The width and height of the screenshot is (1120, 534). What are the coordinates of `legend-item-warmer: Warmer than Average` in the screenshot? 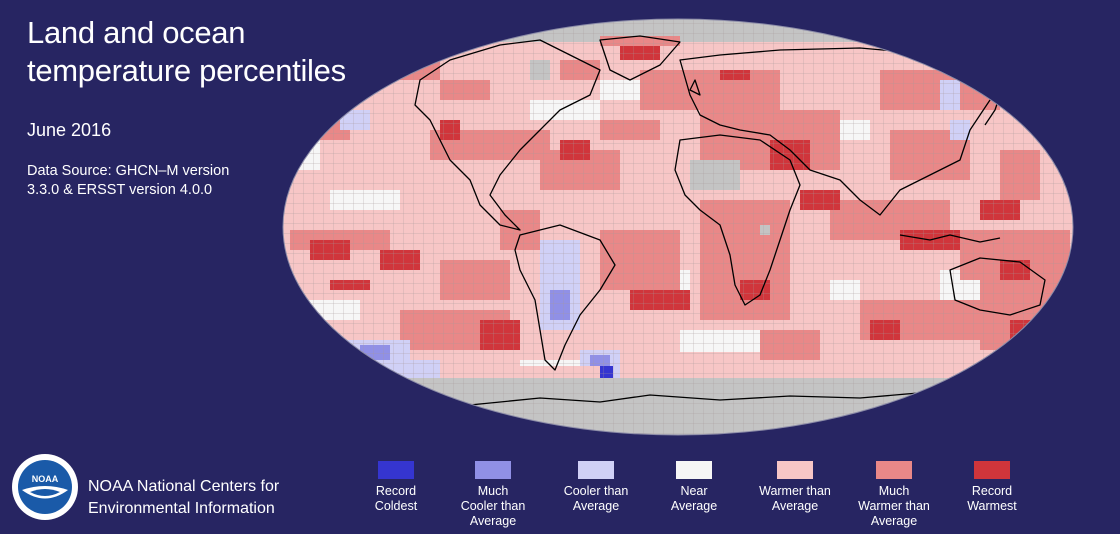 It's located at (795, 486).